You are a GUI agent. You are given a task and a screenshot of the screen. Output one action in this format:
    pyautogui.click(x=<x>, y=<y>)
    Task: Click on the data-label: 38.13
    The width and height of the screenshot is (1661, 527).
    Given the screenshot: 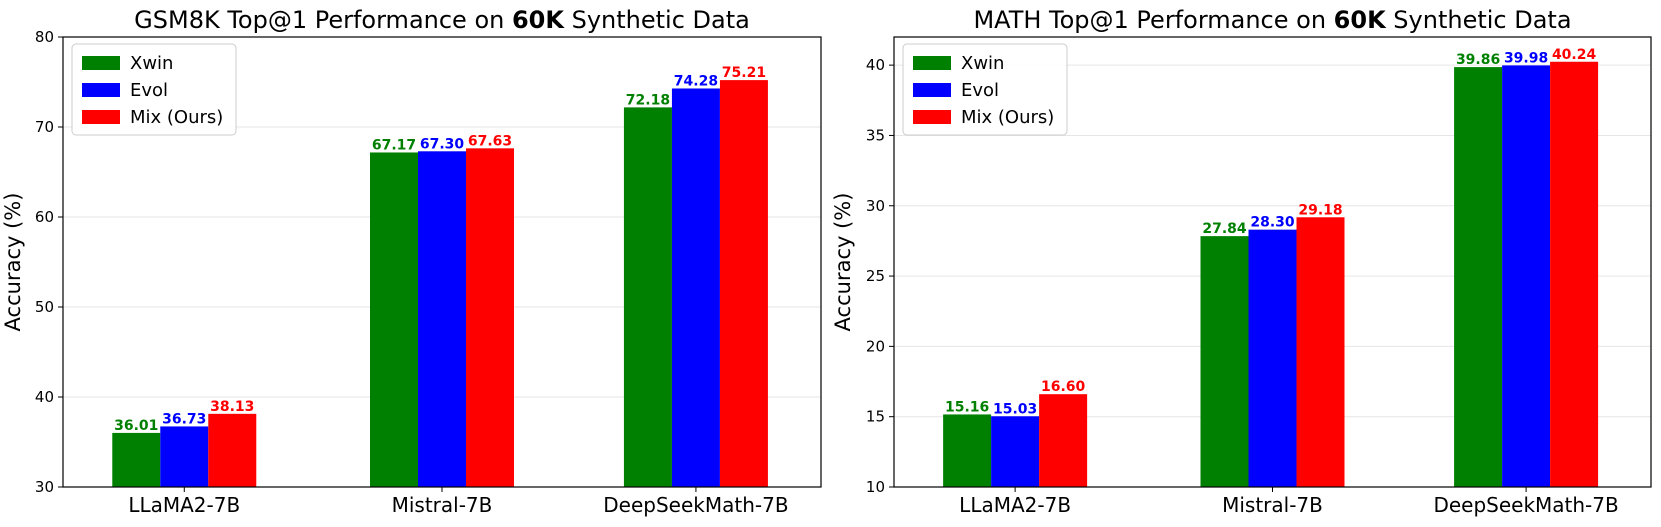 What is the action you would take?
    pyautogui.click(x=232, y=407)
    